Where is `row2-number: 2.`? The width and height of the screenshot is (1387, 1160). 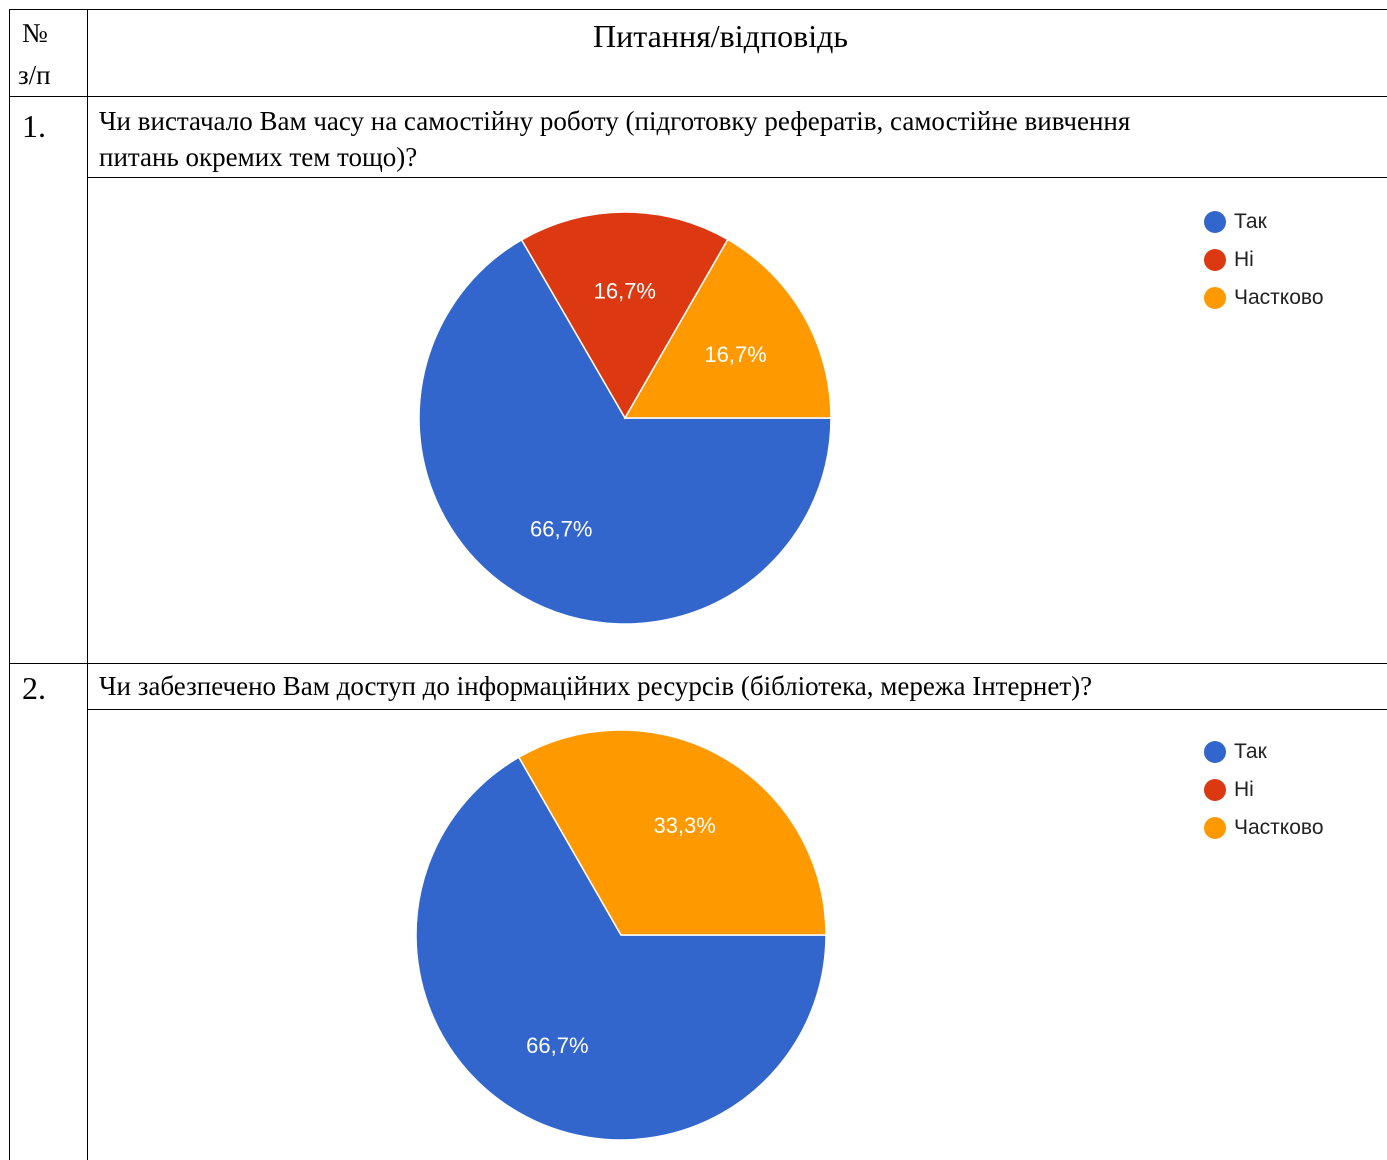
row2-number: 2. is located at coordinates (34, 688).